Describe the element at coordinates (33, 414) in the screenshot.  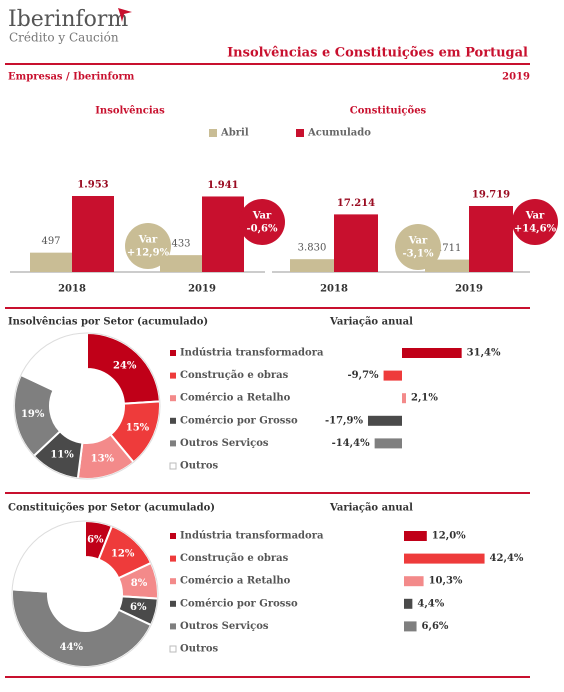
I see `slice-label: 19%` at that location.